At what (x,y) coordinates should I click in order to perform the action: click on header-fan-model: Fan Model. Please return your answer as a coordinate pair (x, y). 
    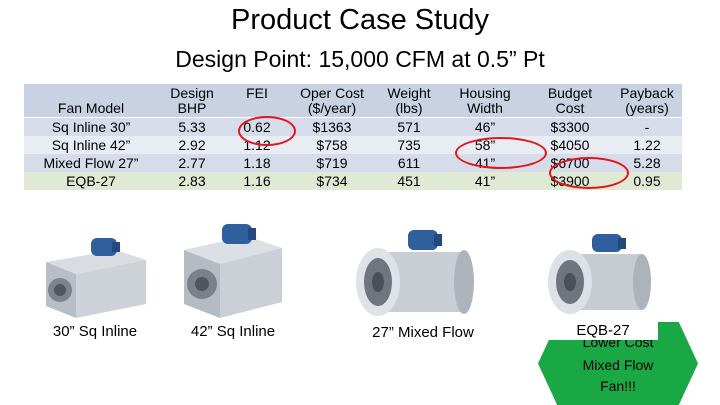
    Looking at the image, I should click on (91, 101).